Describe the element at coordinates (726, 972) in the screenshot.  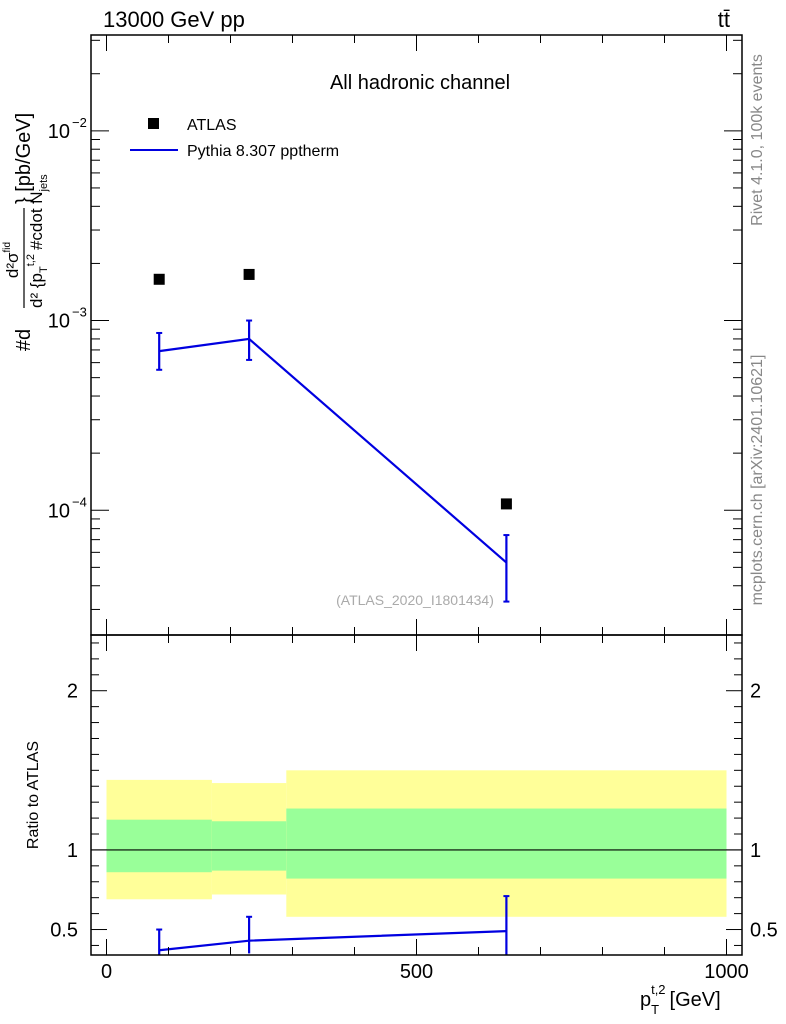
I see `ratio-xtick-label: 1000` at that location.